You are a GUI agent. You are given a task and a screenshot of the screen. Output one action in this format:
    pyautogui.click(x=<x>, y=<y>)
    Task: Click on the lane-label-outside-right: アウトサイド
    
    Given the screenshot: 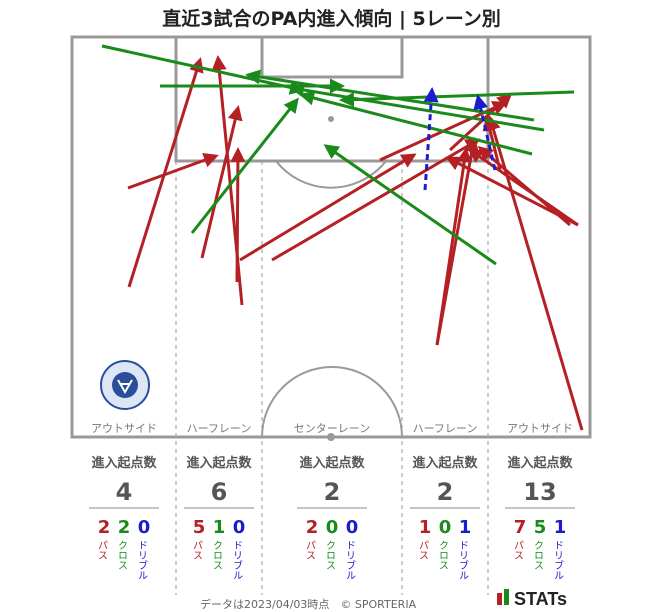 What is the action you would take?
    pyautogui.click(x=540, y=428)
    